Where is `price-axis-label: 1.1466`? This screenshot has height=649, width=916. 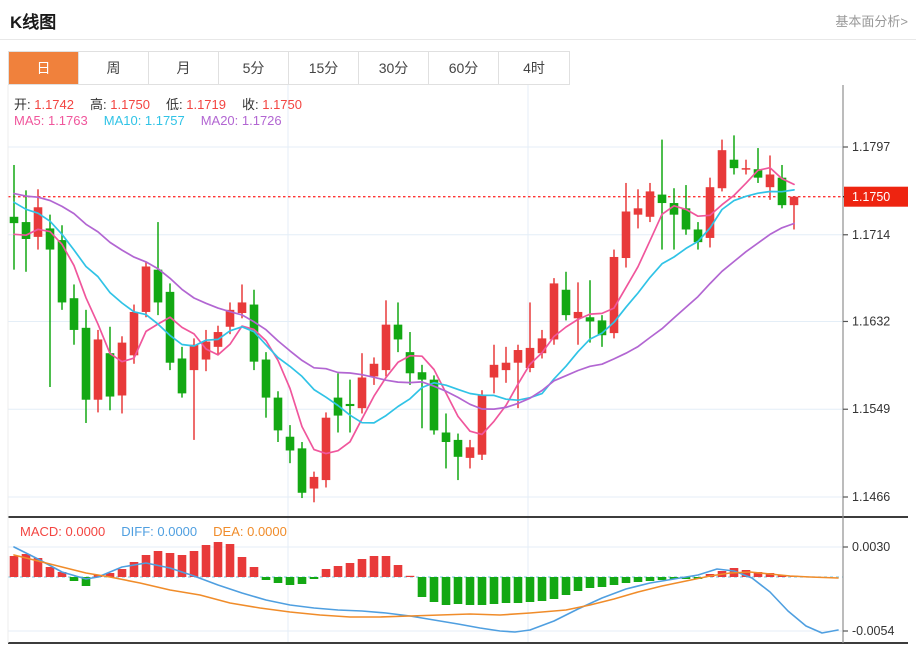
price-axis-label: 1.1466 is located at coordinates (871, 497).